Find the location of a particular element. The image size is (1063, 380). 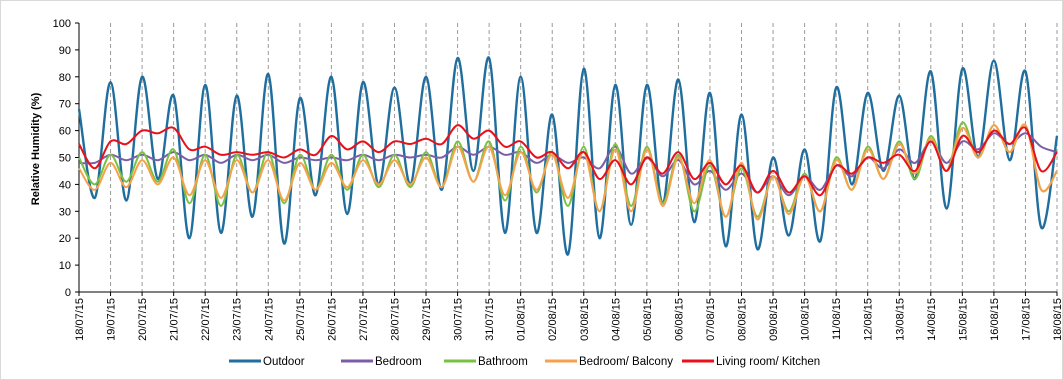

y-tick-label: 80 is located at coordinates (65, 78).